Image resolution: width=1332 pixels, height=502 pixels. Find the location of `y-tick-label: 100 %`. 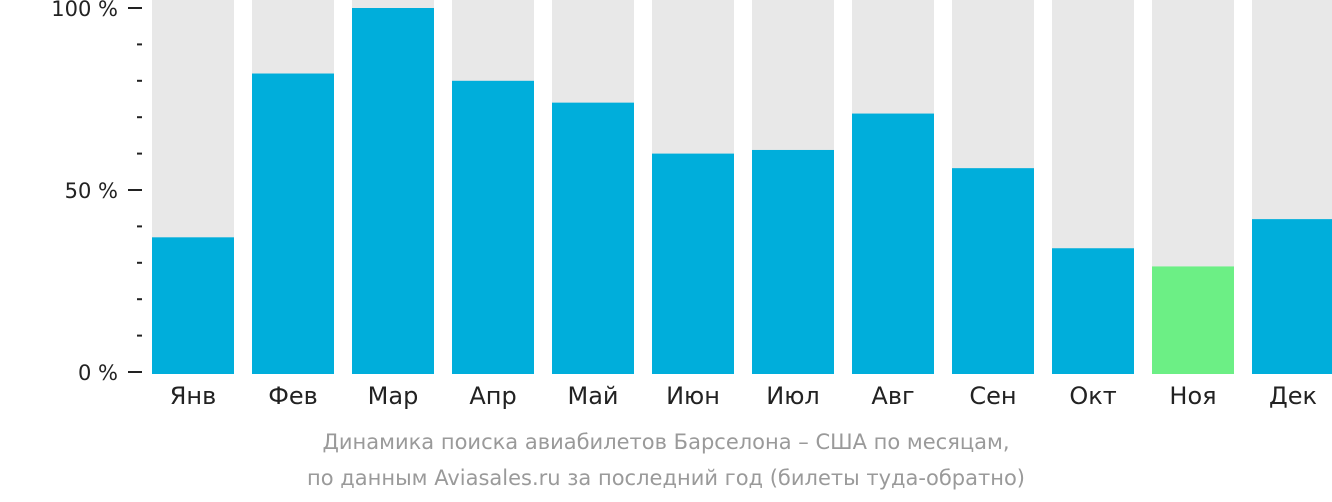

y-tick-label: 100 % is located at coordinates (84, 10).